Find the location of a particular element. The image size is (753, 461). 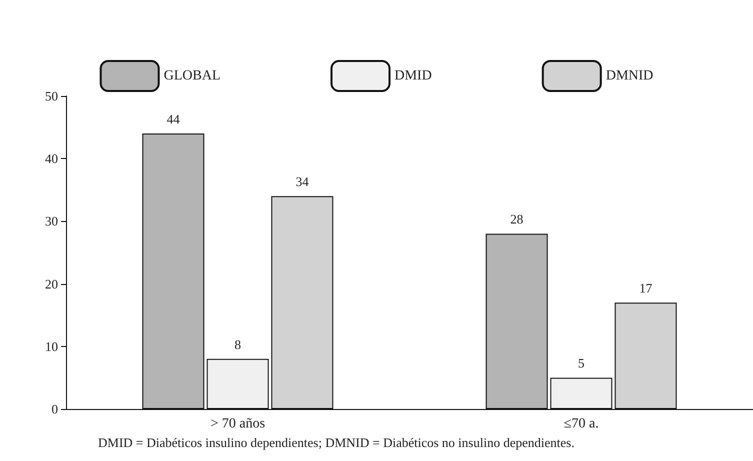

y-tick-label: 50 is located at coordinates (51, 96).